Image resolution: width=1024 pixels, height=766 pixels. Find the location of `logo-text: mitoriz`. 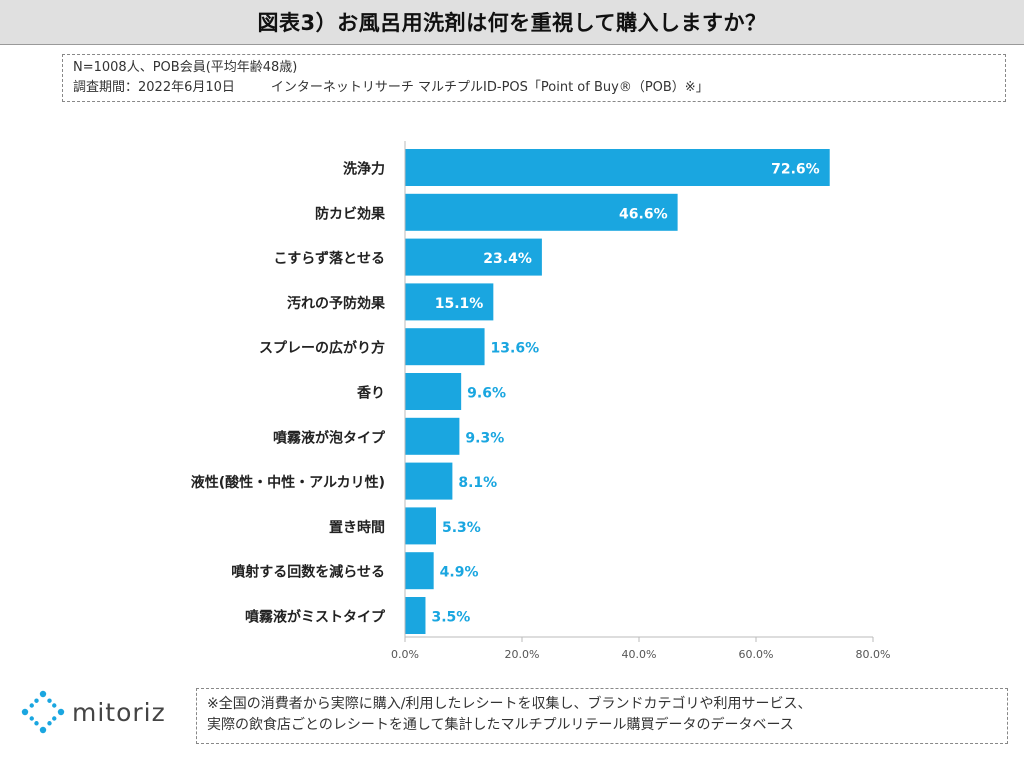

logo-text: mitoriz is located at coordinates (119, 712).